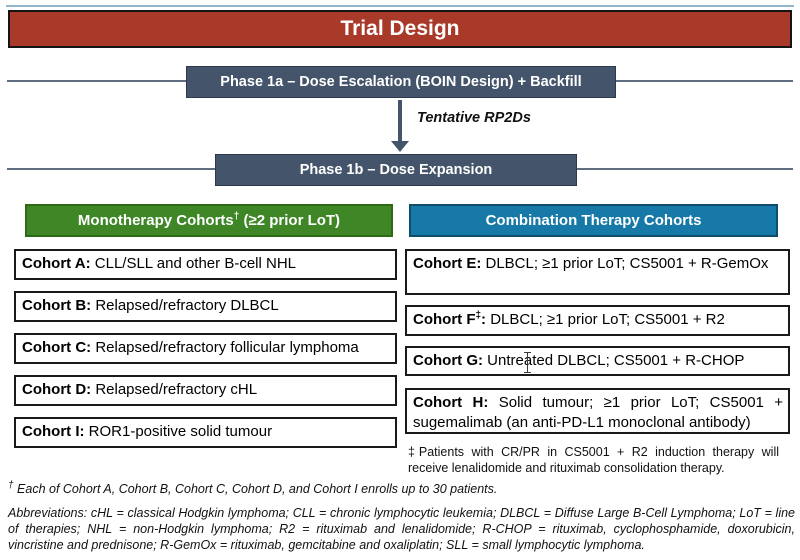 This screenshot has width=800, height=560. I want to click on cohort-box-i: Cohort I: ROR1-positive solid tumour, so click(205, 432).